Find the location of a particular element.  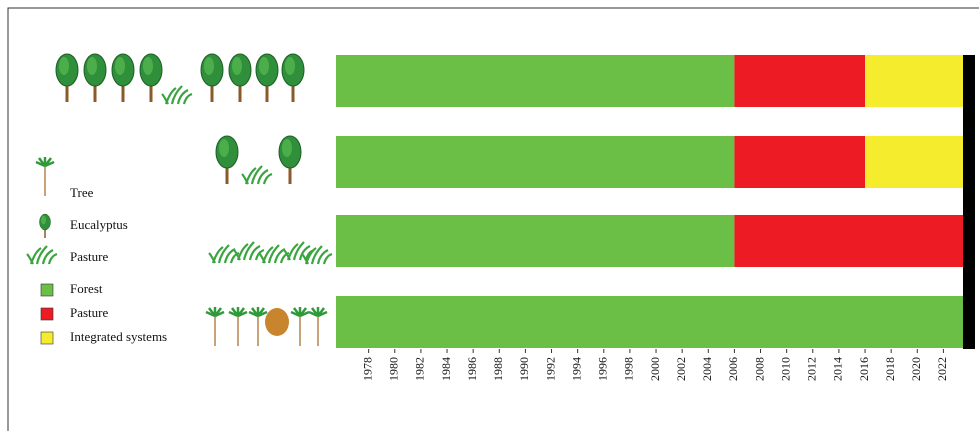

x-tick-label: 1994 is located at coordinates (576, 369).